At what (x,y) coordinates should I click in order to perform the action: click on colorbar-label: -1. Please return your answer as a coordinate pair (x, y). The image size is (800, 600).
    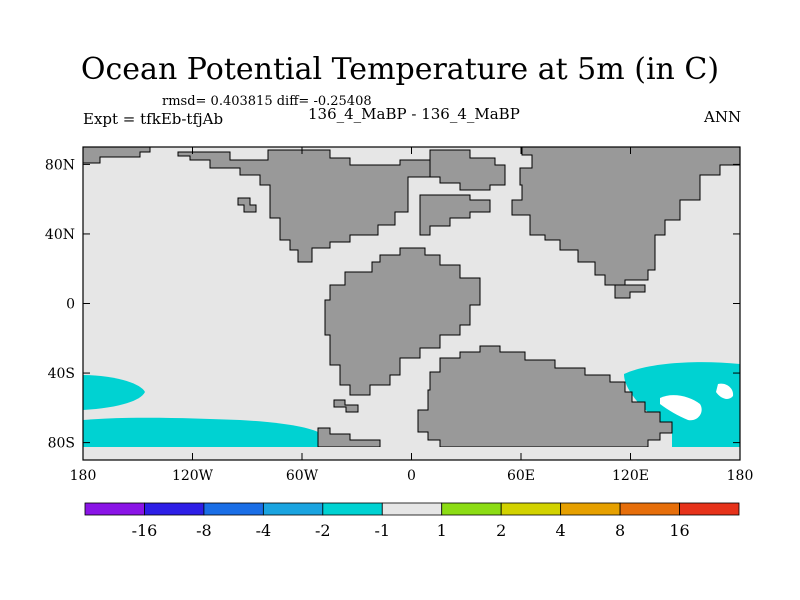
    Looking at the image, I should click on (382, 530).